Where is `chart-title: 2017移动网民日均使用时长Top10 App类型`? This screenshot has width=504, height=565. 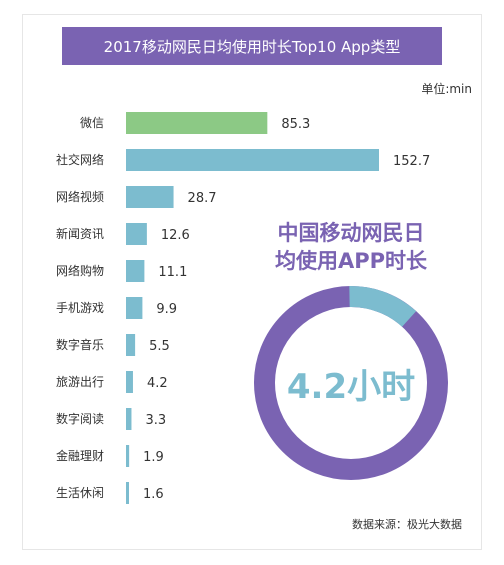 chart-title: 2017移动网民日均使用时长Top10 App类型 is located at coordinates (252, 46).